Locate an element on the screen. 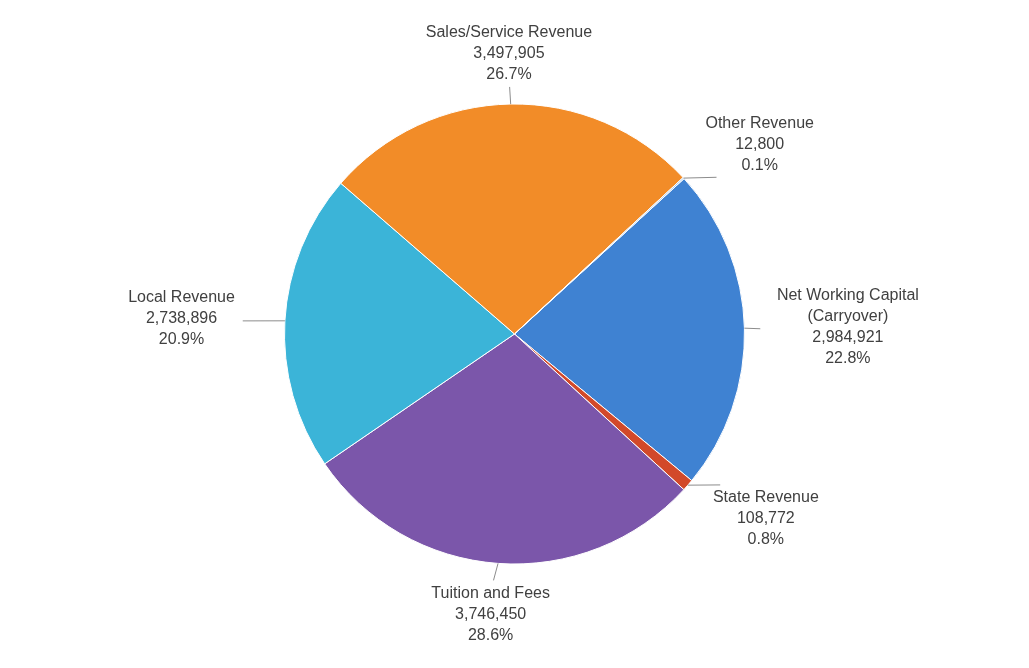 The width and height of the screenshot is (1029, 668). data-label: 2,984,921 22.8% is located at coordinates (848, 347).